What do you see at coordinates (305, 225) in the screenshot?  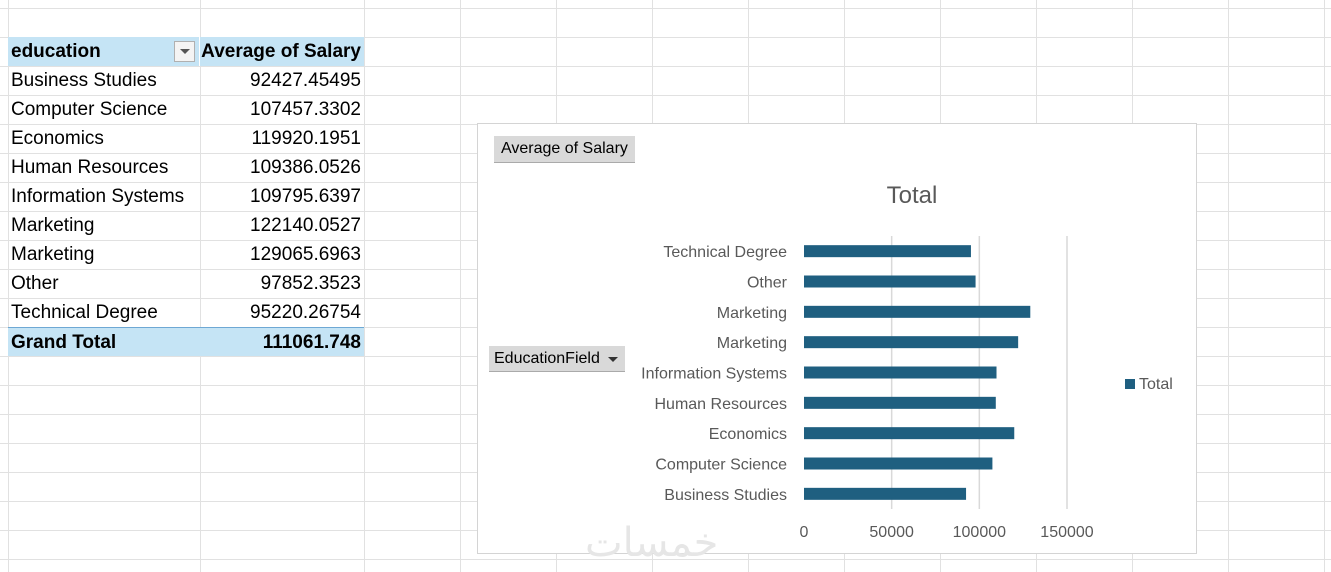 I see `pivot-row-value: 122140.0527` at bounding box center [305, 225].